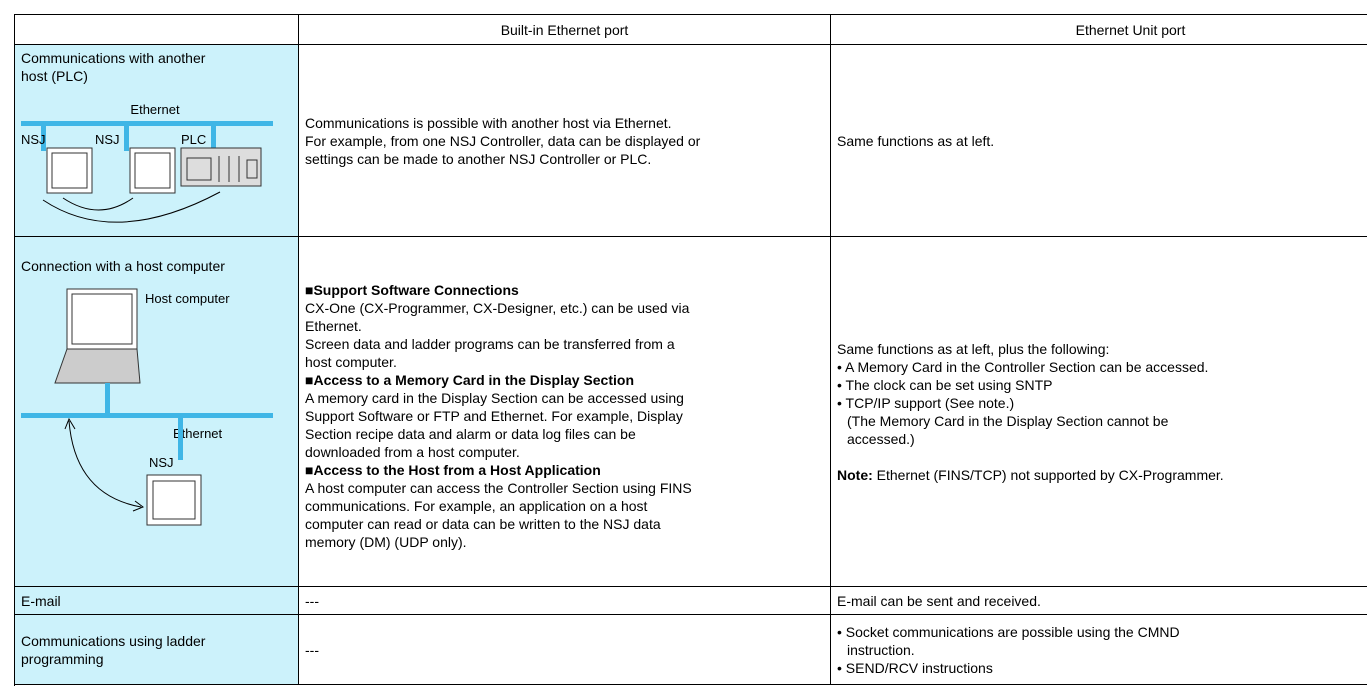 This screenshot has width=1367, height=697. Describe the element at coordinates (1130, 29) in the screenshot. I see `column-header: Ethernet Unit port` at that location.